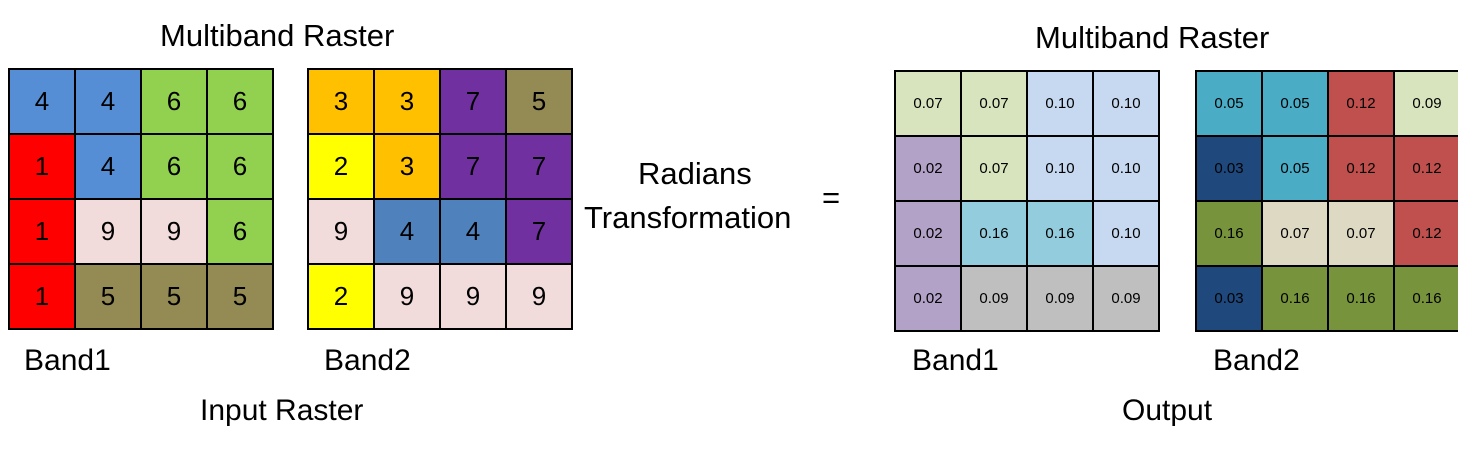  What do you see at coordinates (1256, 360) in the screenshot?
I see `output-band2-label: Band2` at bounding box center [1256, 360].